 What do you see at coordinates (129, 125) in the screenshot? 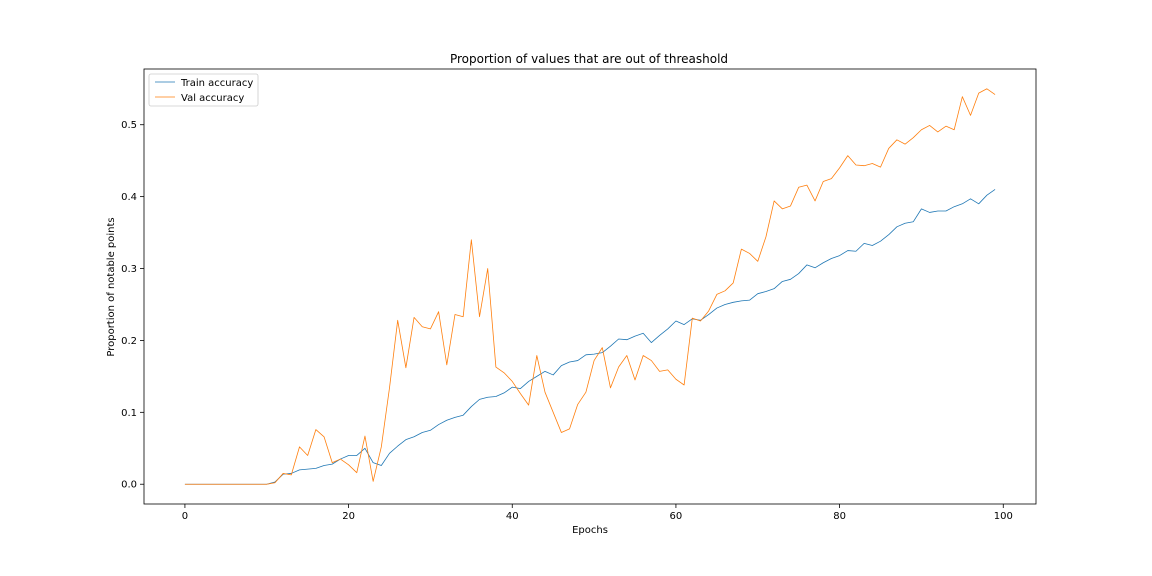
I see `y-tick-label: 0.5` at bounding box center [129, 125].